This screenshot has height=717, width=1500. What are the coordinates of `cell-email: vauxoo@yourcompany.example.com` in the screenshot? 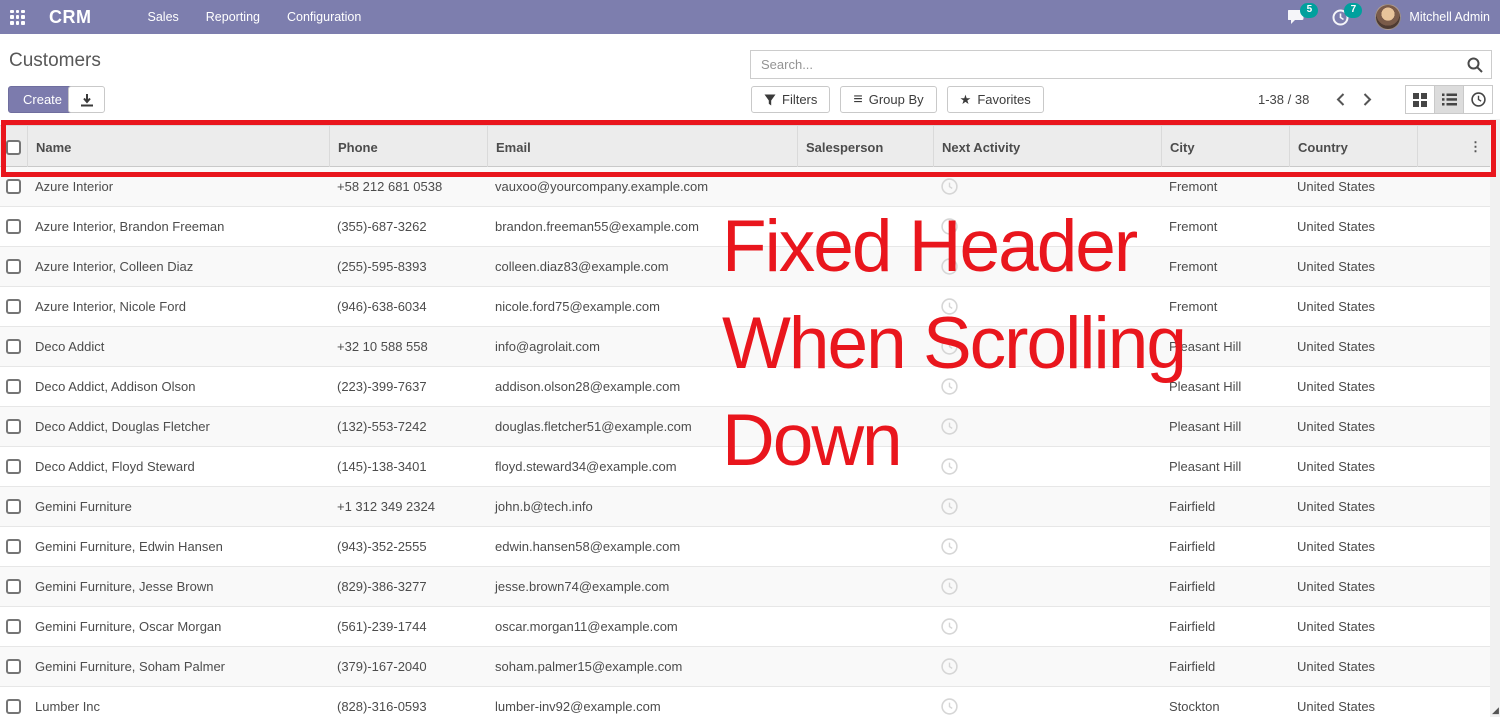 It's located at (602, 186).